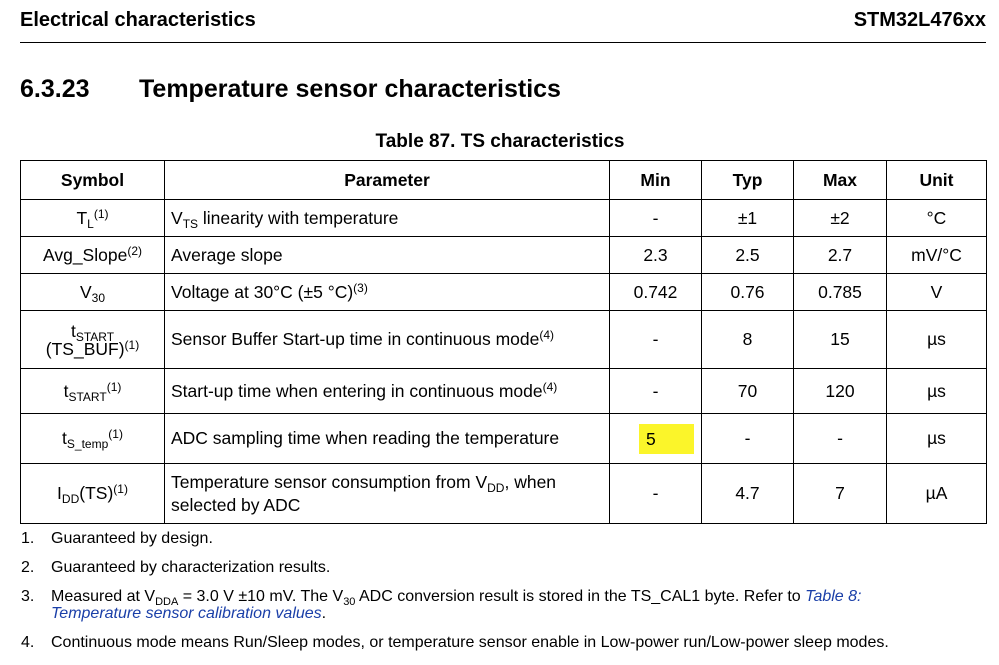 The width and height of the screenshot is (999, 665). Describe the element at coordinates (92, 255) in the screenshot. I see `cell-symbol: Avg_Slope(2)` at that location.